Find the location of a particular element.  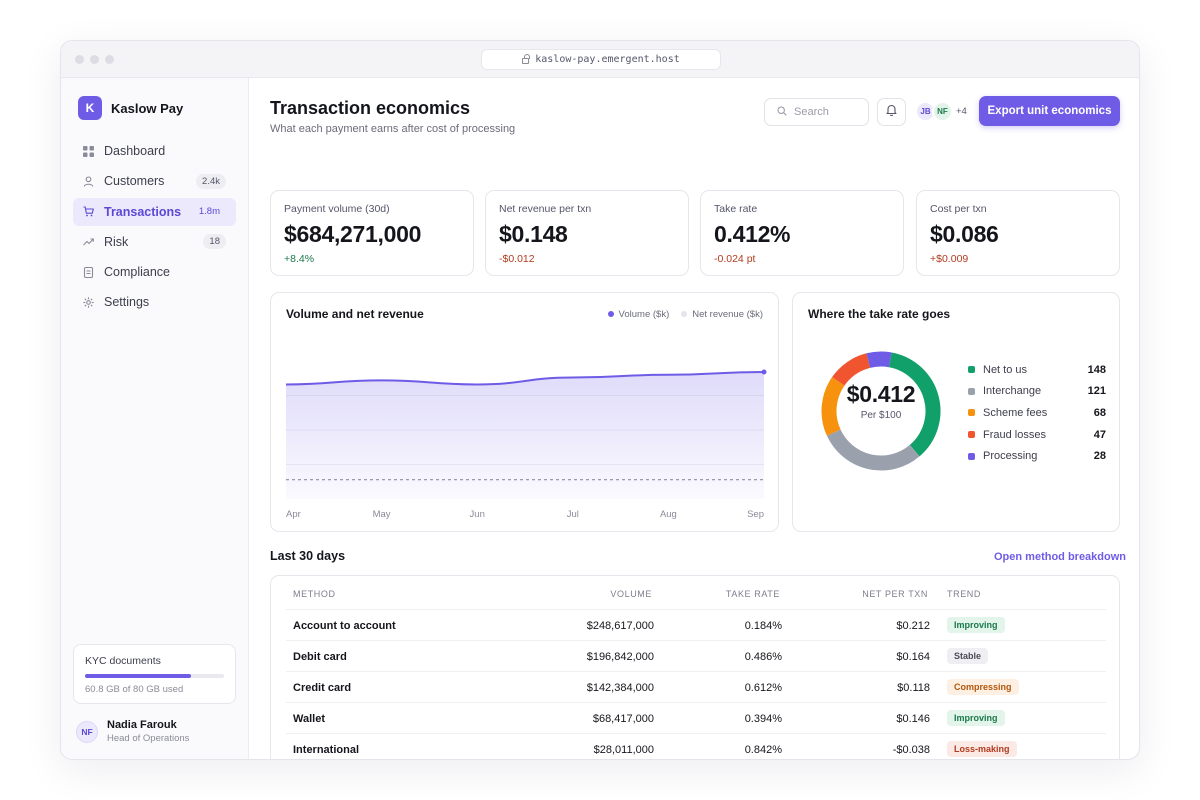

kpi-card-net-revenue: Net revenue per txn $0.148 -$0.012 is located at coordinates (587, 233).